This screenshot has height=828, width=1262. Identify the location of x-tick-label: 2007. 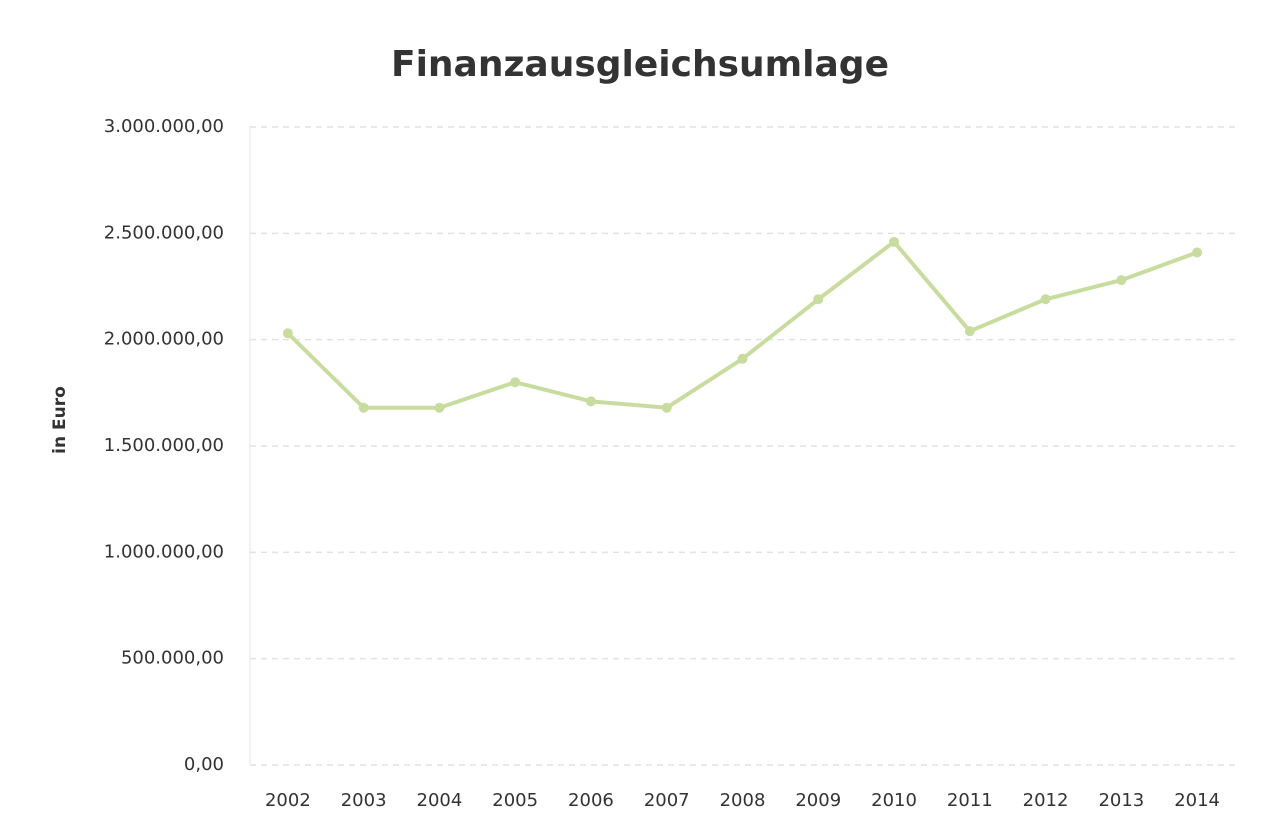
(667, 800).